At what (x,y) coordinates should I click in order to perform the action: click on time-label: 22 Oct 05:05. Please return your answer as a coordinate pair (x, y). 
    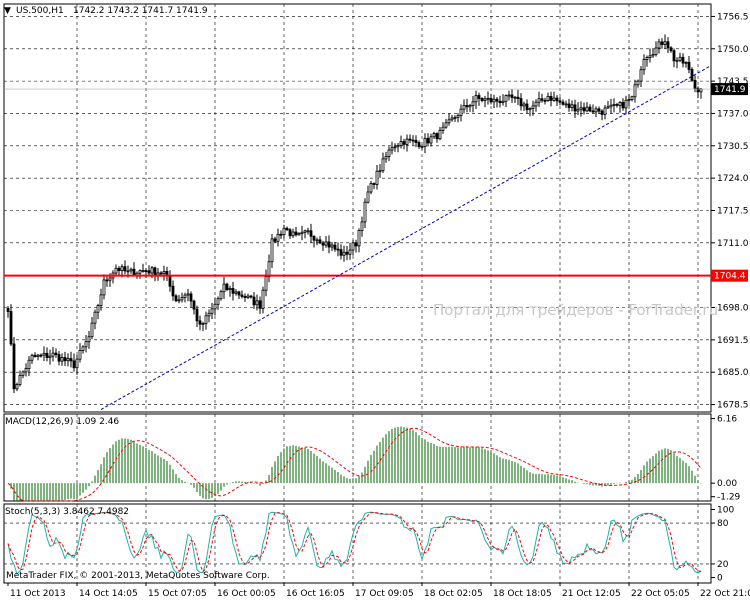
    Looking at the image, I should click on (660, 594).